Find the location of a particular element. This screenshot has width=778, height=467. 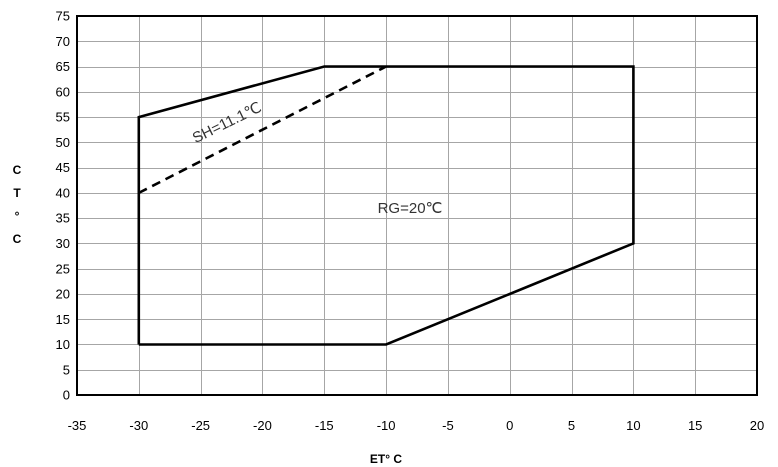

x-tick-label: 15 is located at coordinates (695, 425).